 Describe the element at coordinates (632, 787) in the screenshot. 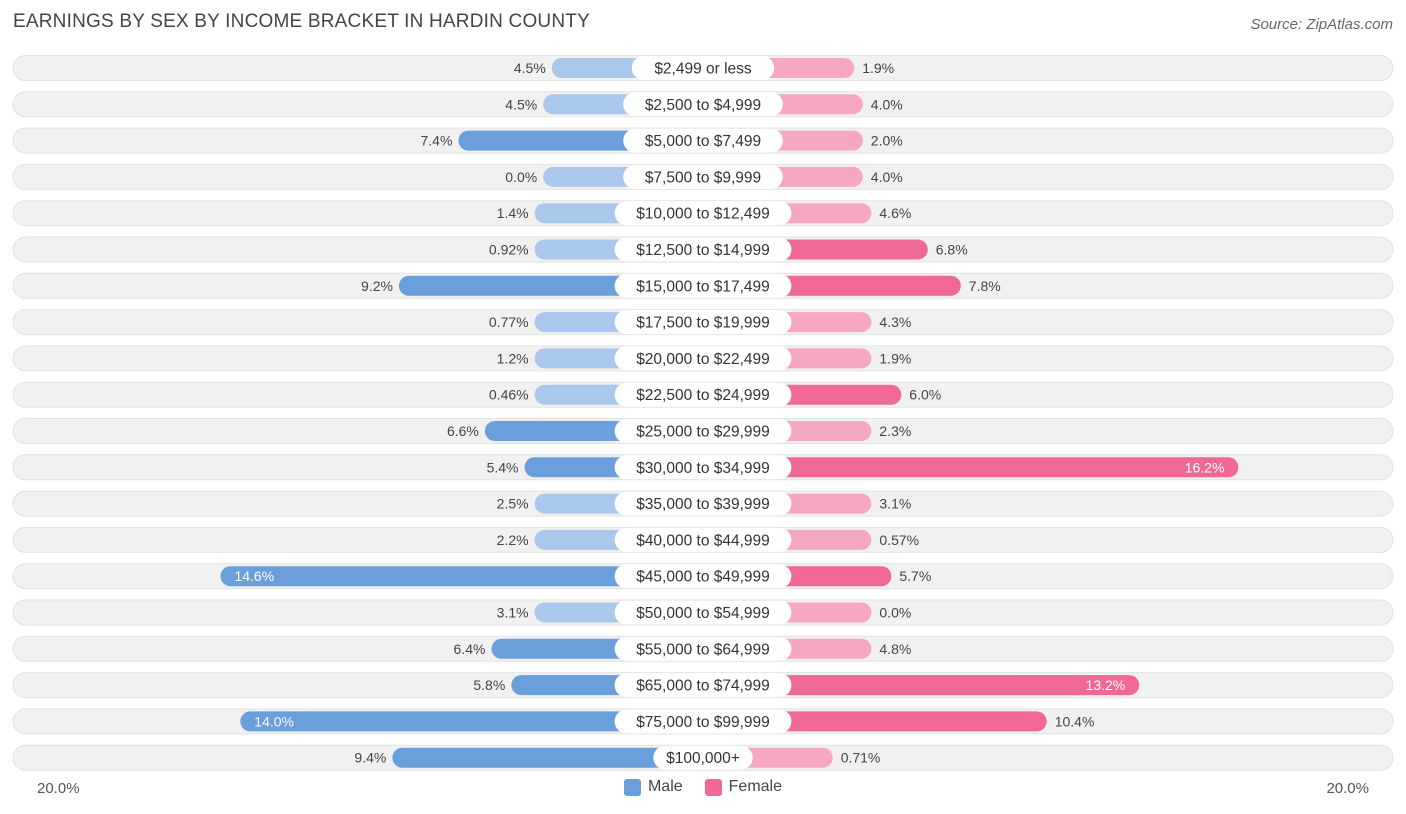

I see `legend-swatch-male` at that location.